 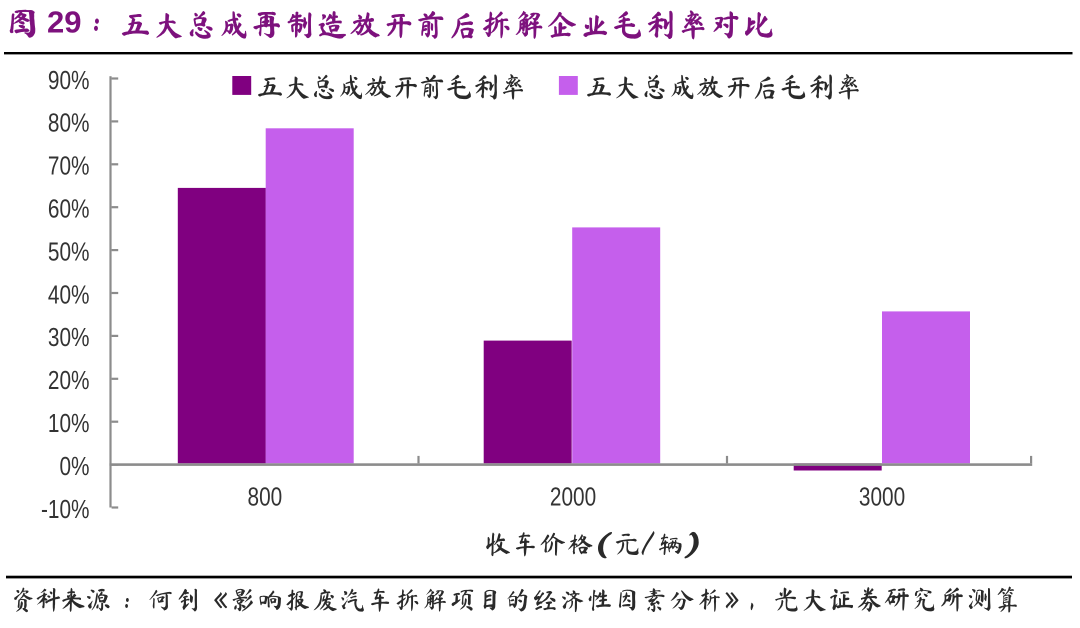 What do you see at coordinates (69, 123) in the screenshot?
I see `svg-text: 80%` at bounding box center [69, 123].